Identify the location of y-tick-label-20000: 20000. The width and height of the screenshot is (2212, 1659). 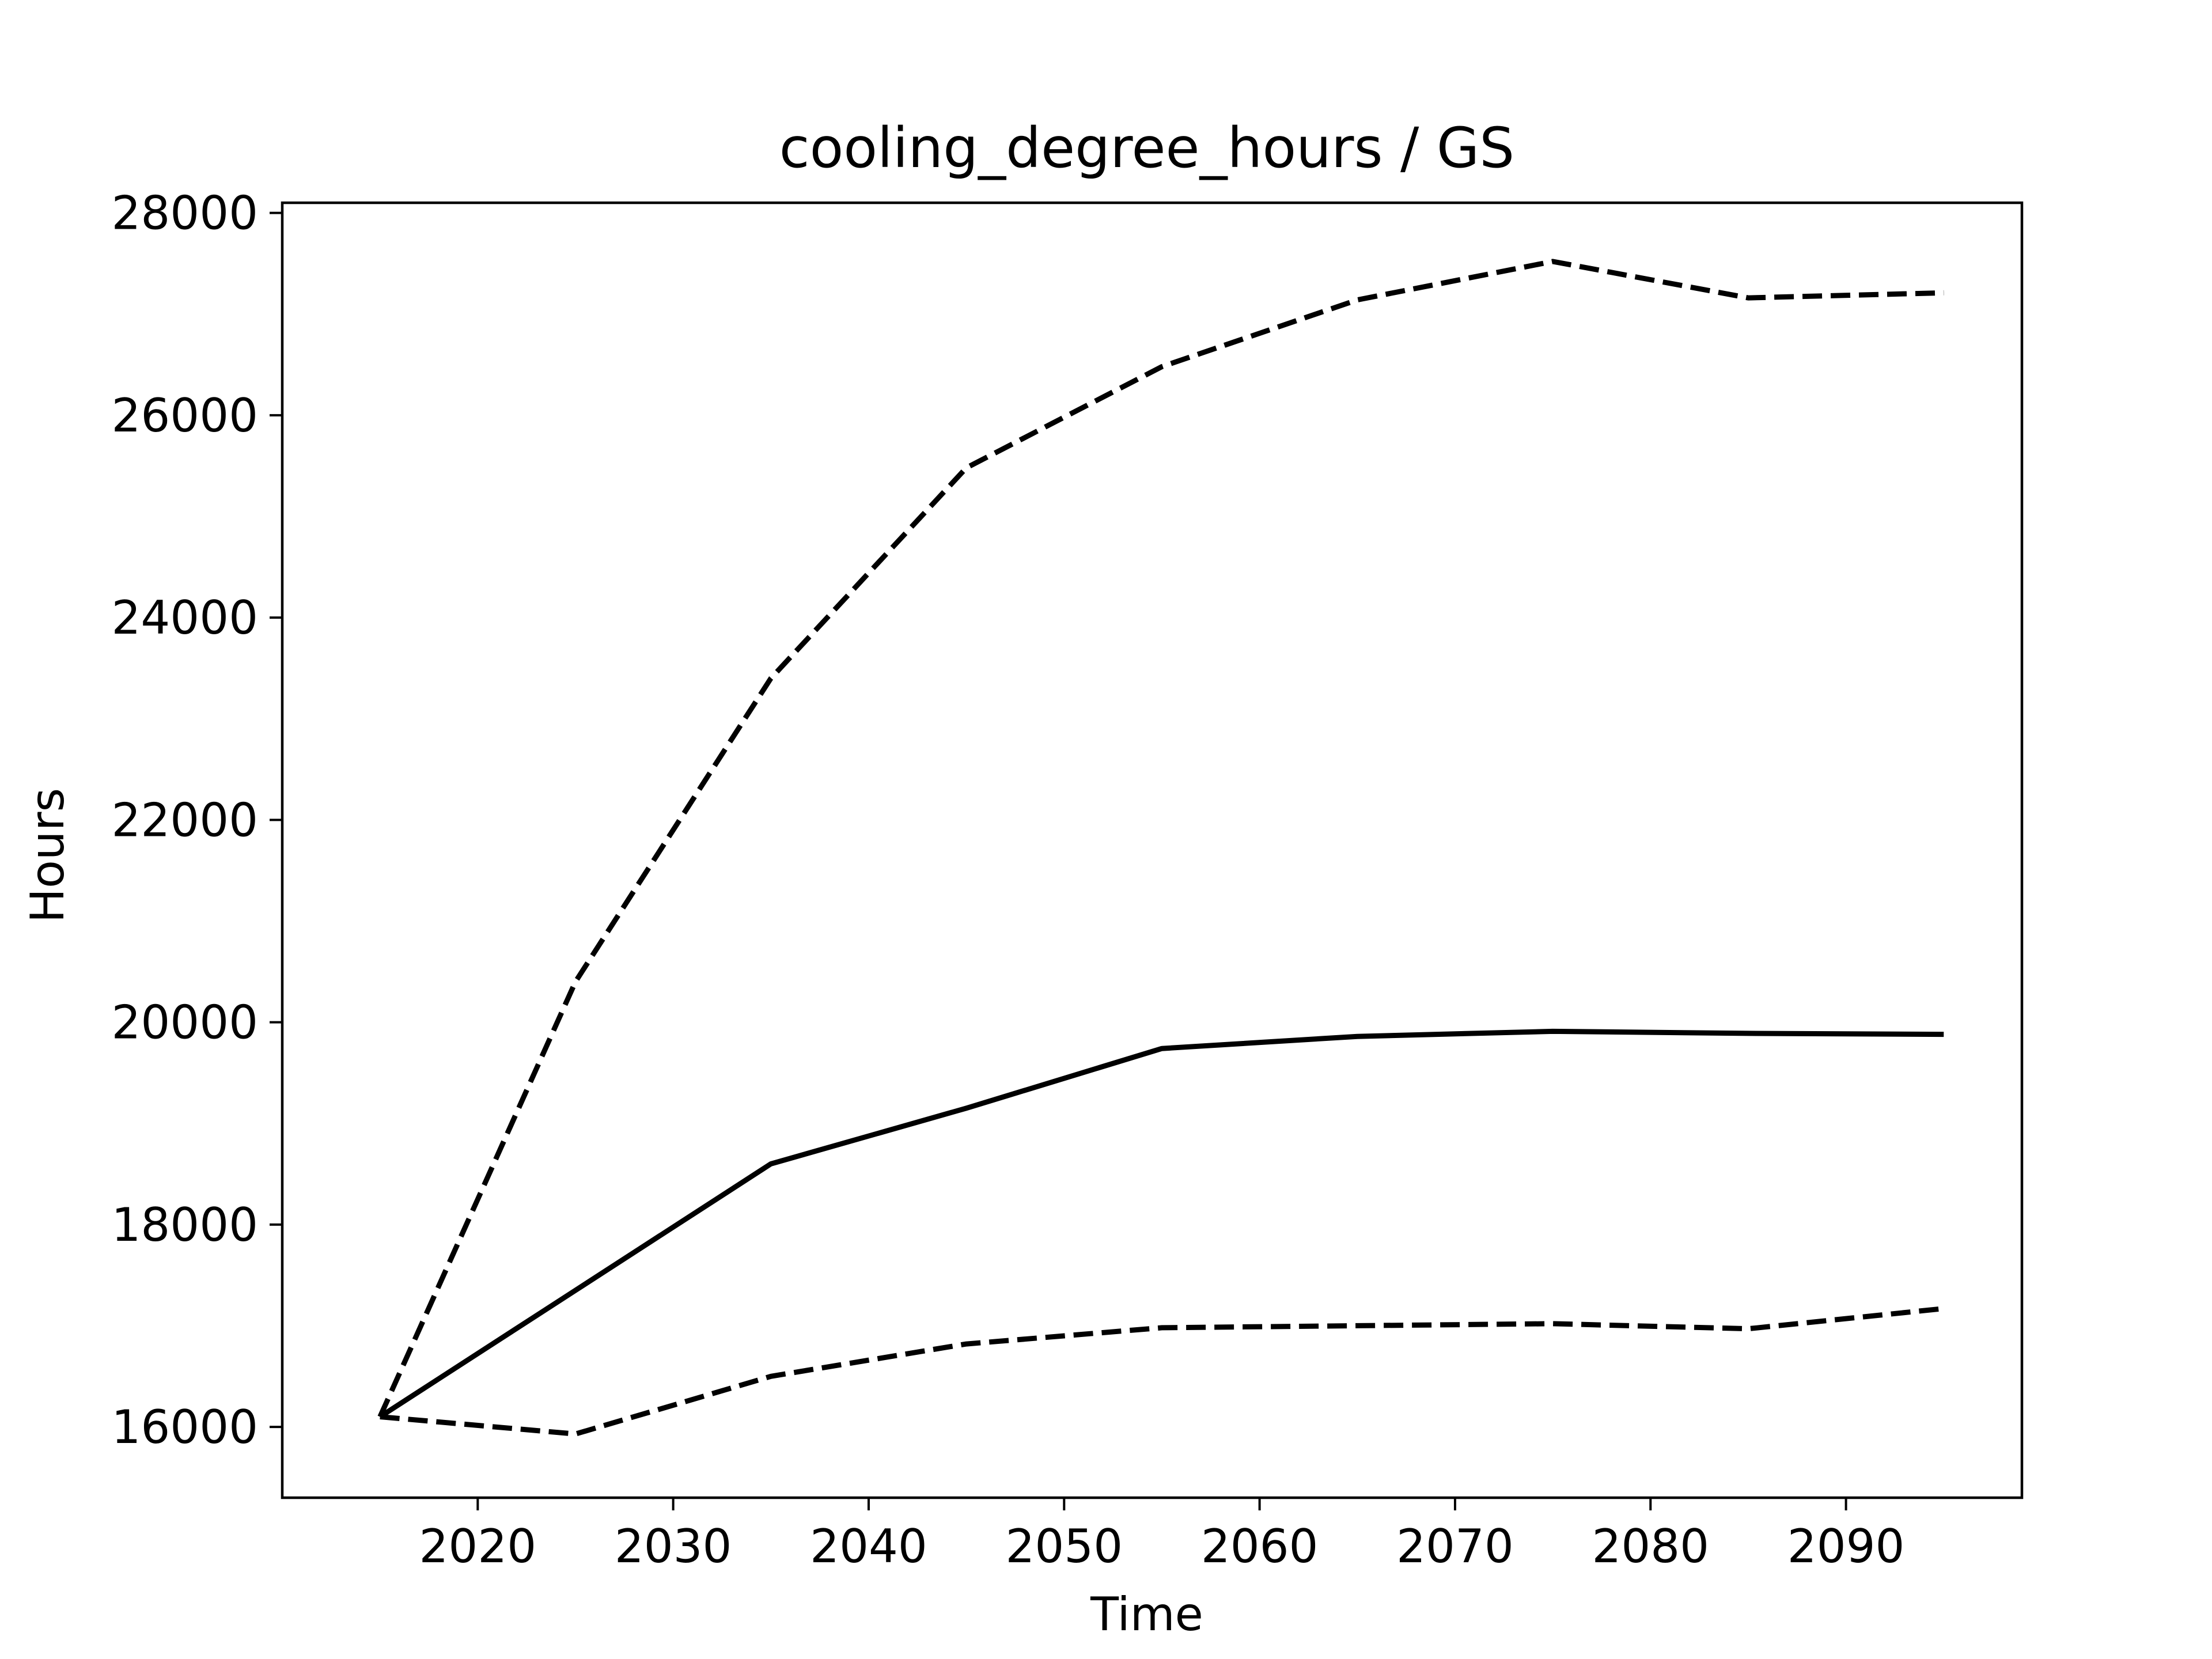
(185, 1023).